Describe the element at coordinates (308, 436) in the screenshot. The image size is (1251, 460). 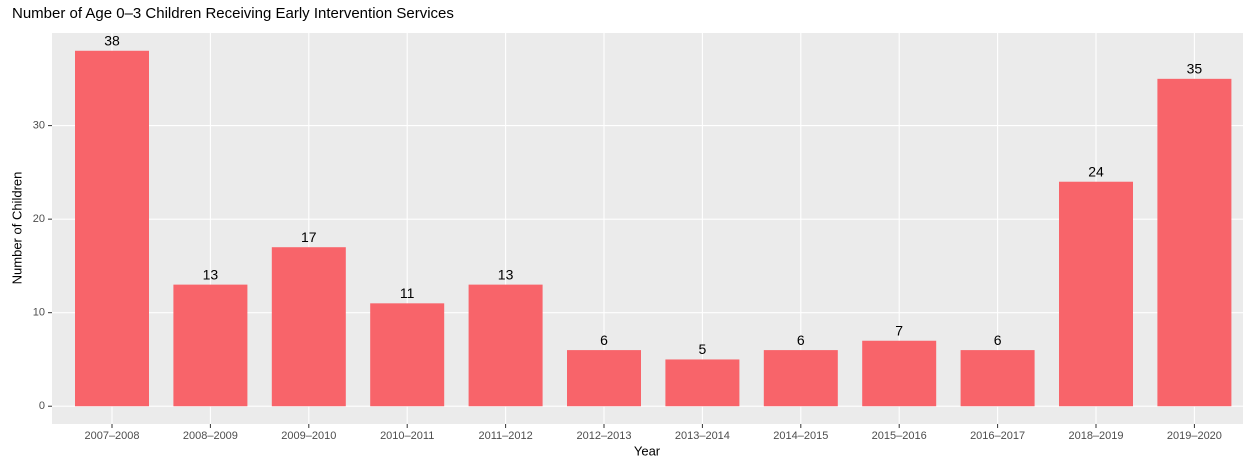
I see `x-tick-label: 2009–2010` at that location.